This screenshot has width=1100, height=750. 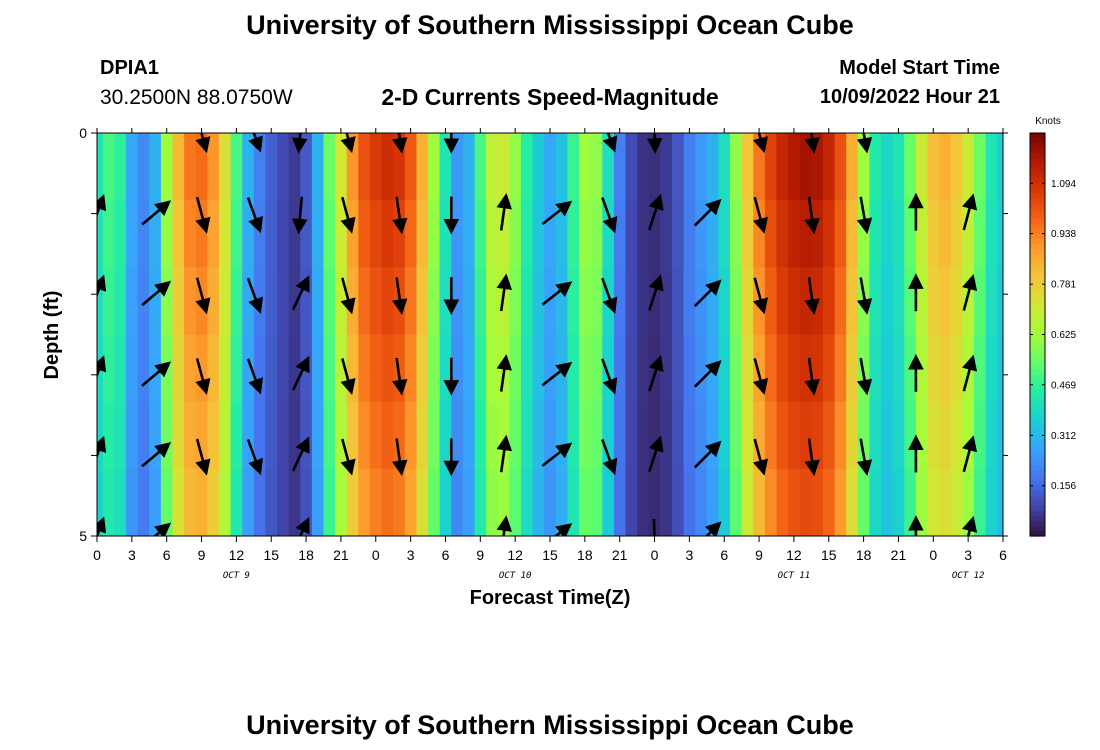 I want to click on x-tick-label: 0, so click(x=97, y=555).